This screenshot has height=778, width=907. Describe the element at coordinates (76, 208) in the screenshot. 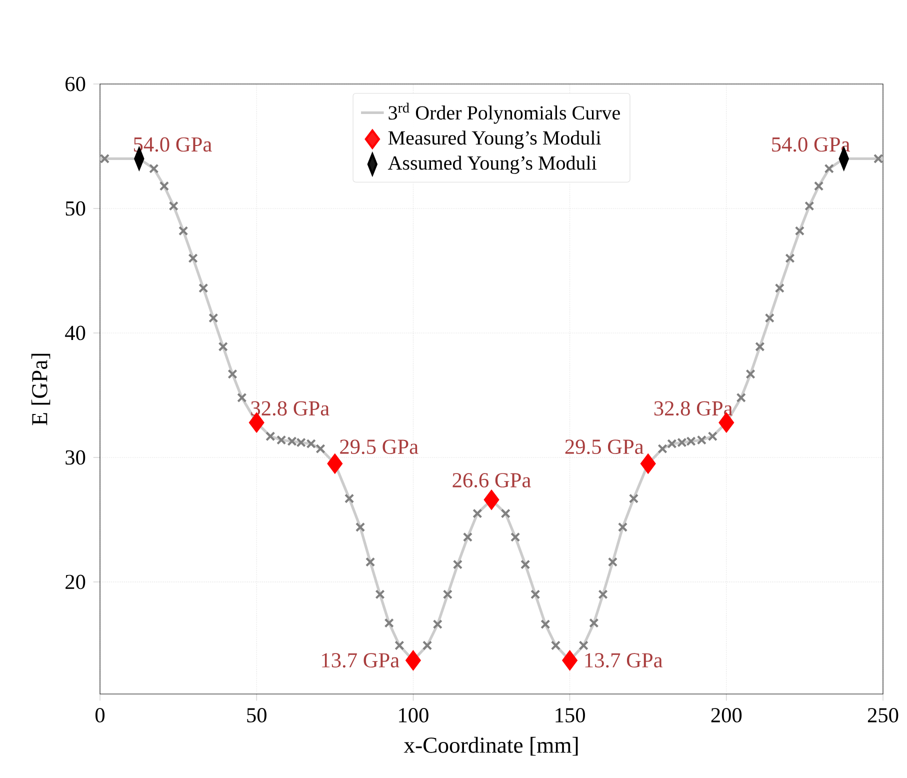

I see `y-tick-label: 50` at that location.